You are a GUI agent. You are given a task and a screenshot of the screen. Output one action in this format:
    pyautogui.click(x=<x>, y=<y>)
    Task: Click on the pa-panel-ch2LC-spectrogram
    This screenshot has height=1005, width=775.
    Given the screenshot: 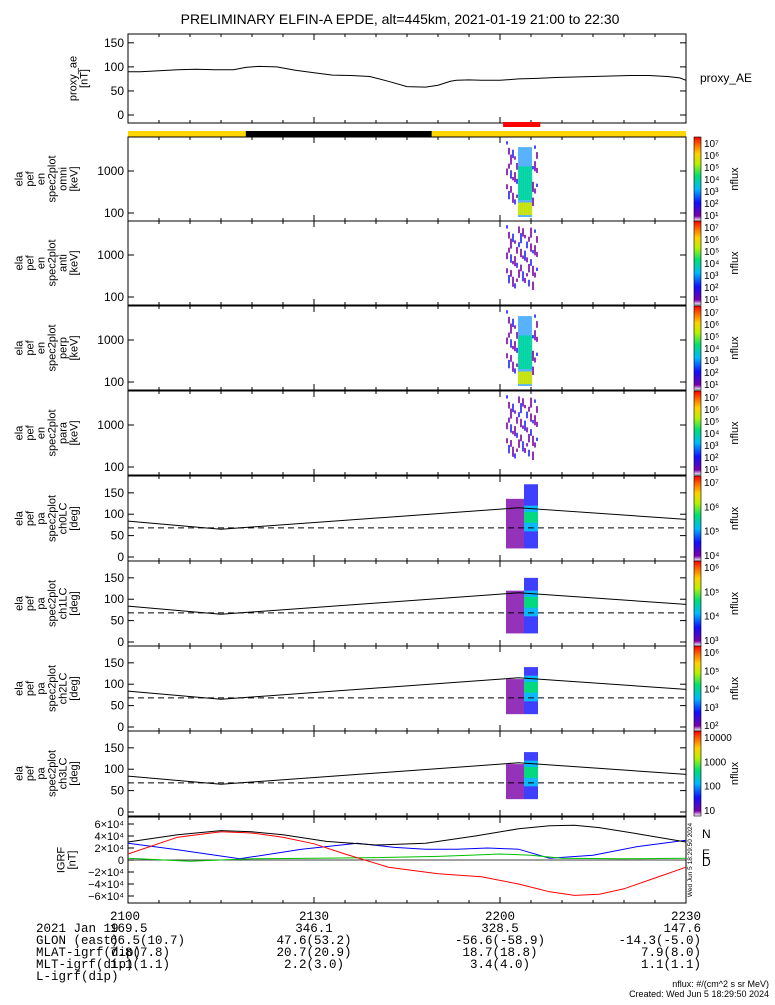 What is the action you would take?
    pyautogui.click(x=522, y=691)
    